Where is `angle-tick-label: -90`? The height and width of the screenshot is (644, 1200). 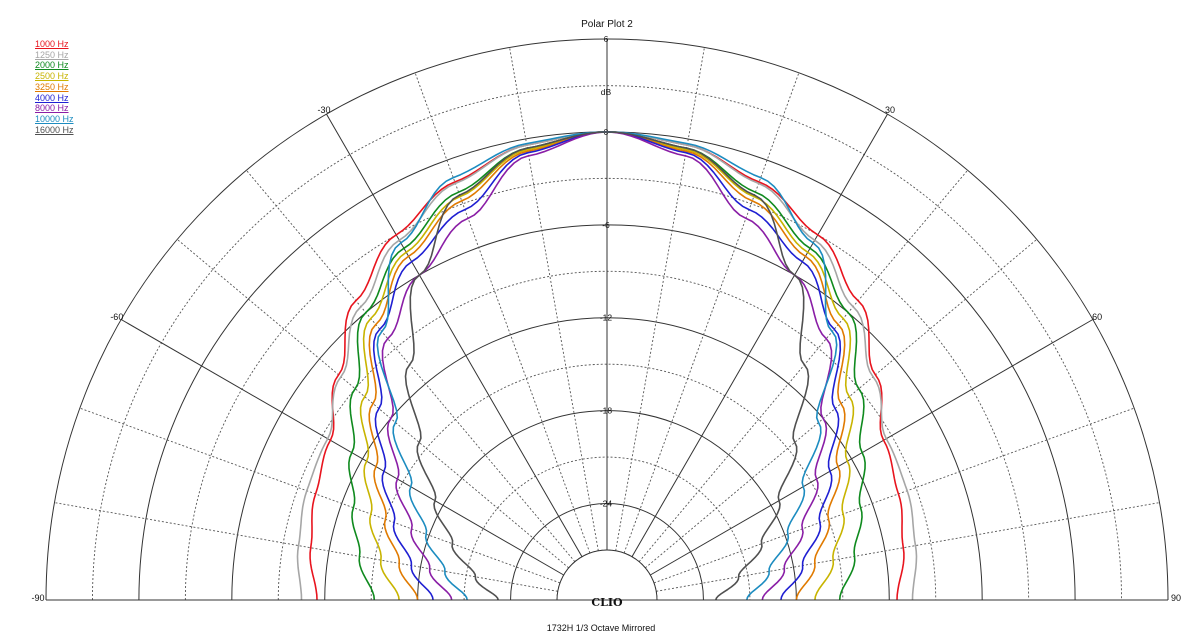
angle-tick-label: -90 is located at coordinates (37, 598).